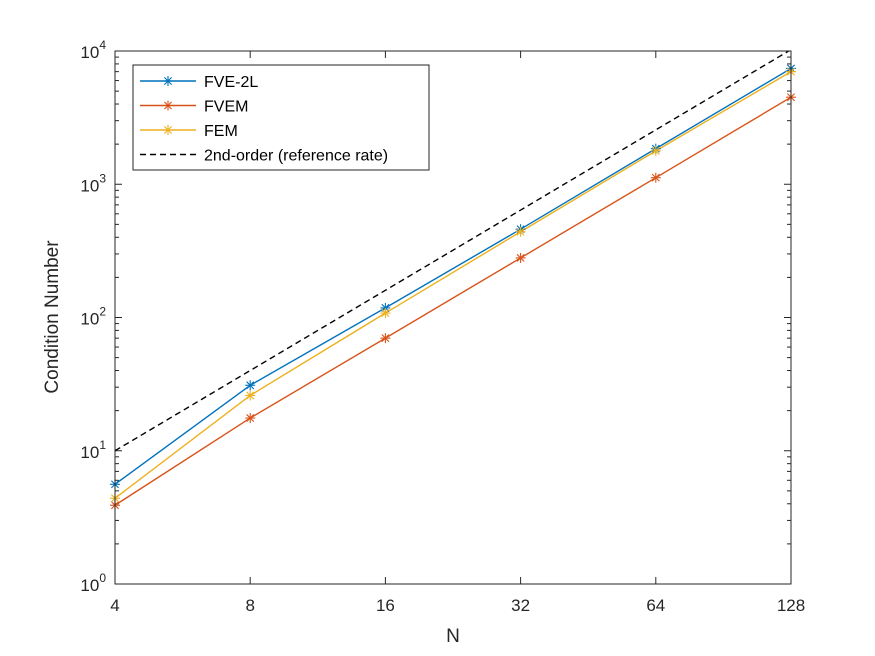 Image resolution: width=875 pixels, height=656 pixels. What do you see at coordinates (221, 131) in the screenshot?
I see `legend-label: FEM` at bounding box center [221, 131].